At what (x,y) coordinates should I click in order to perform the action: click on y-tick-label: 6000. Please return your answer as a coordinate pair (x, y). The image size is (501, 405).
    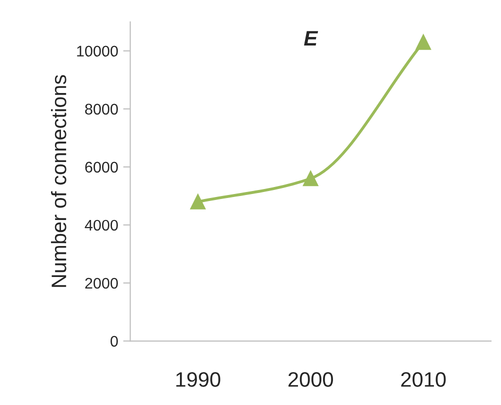
    Looking at the image, I should click on (101, 167).